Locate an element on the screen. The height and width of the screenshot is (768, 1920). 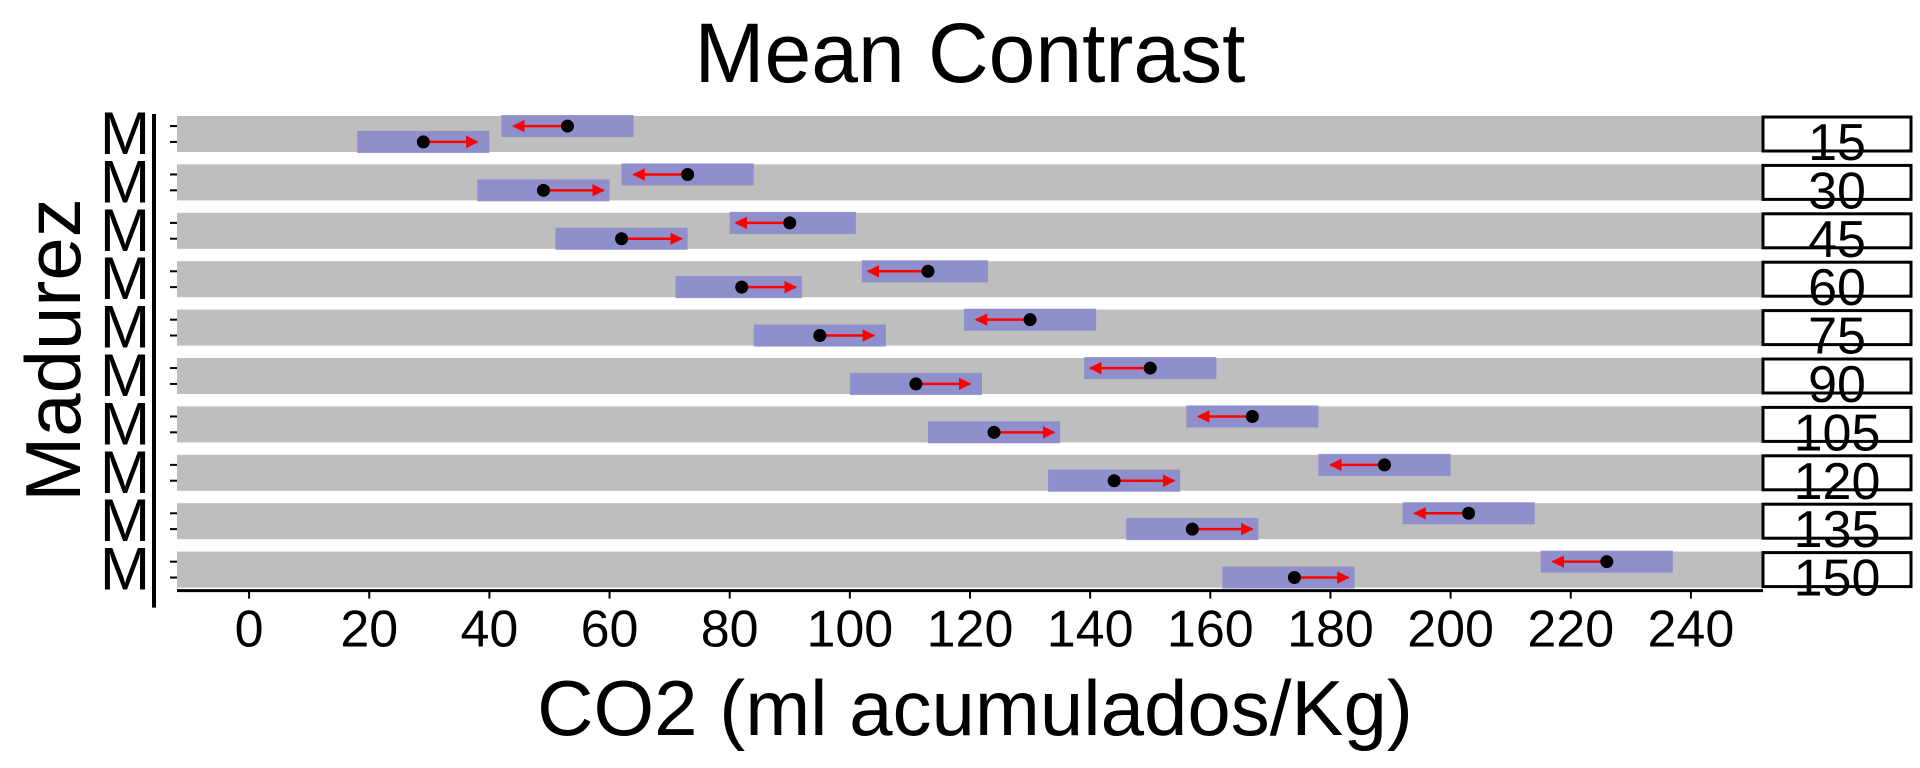
x-tick-label: 60 is located at coordinates (610, 630).